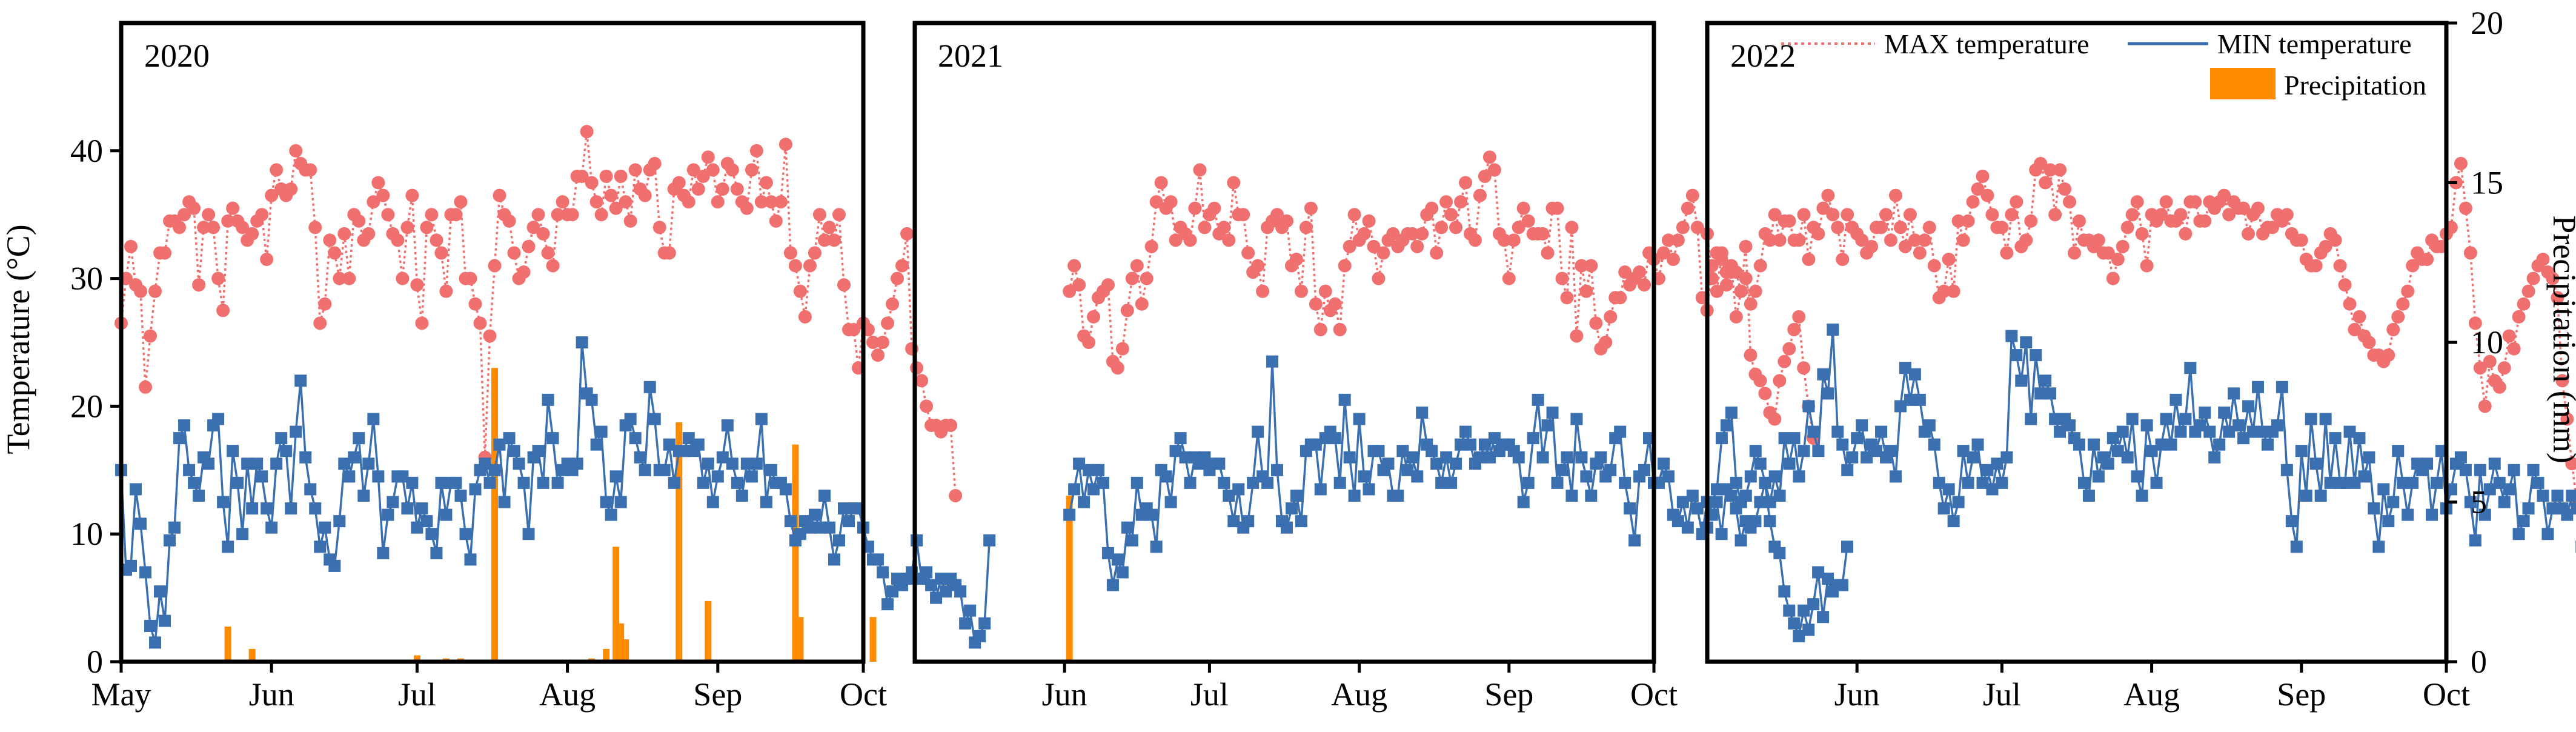 This screenshot has height=732, width=2576. I want to click on y-left-tick-label: 0, so click(95, 662).